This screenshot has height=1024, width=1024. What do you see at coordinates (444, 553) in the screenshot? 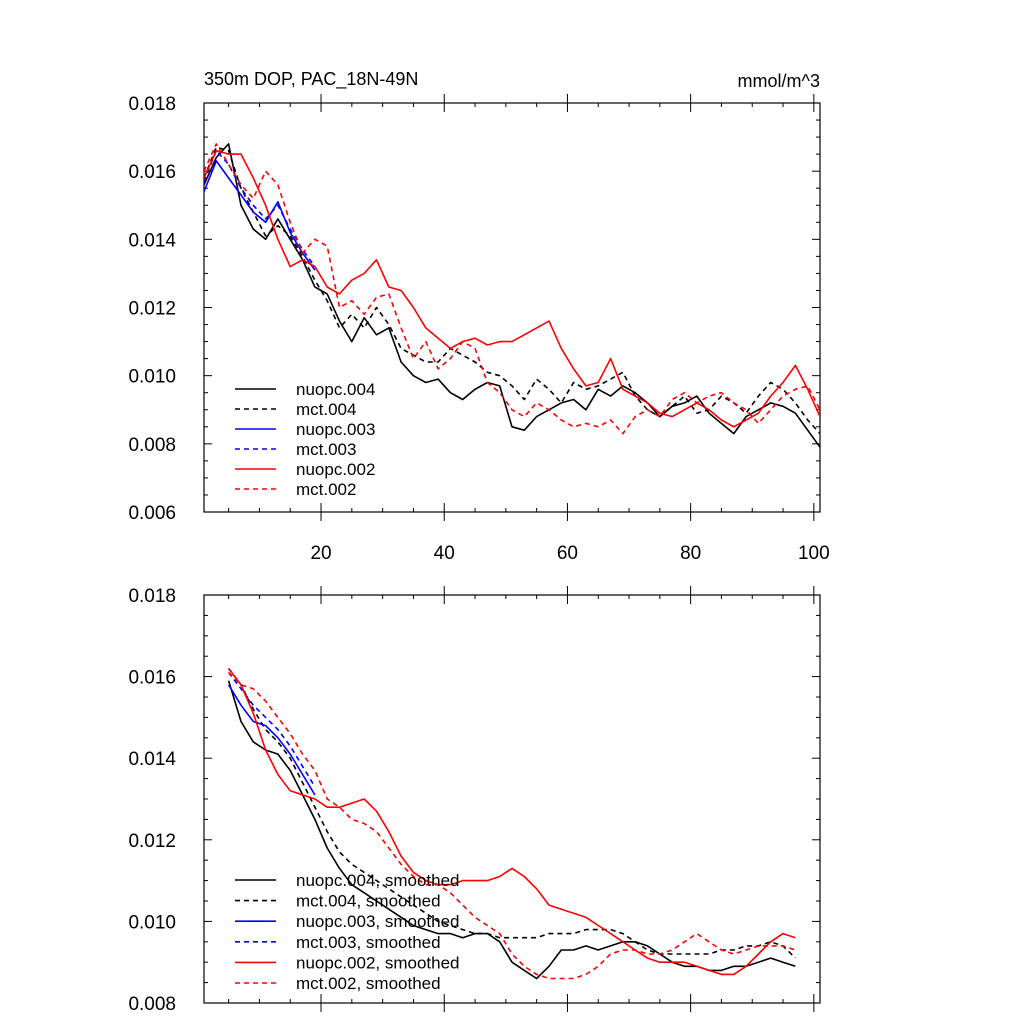
I see `x-tick-label: 40` at bounding box center [444, 553].